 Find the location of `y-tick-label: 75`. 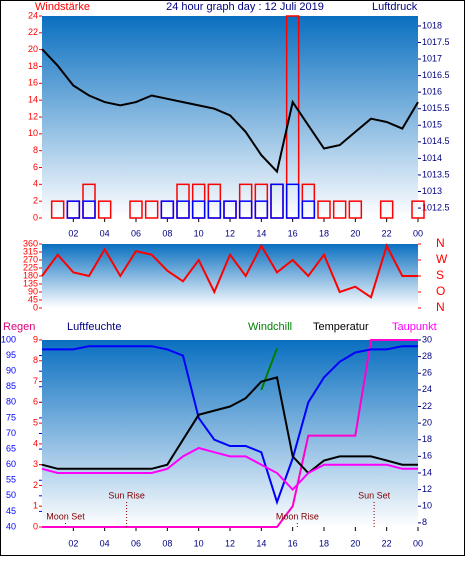

y-tick-label: 75 is located at coordinates (11, 417).